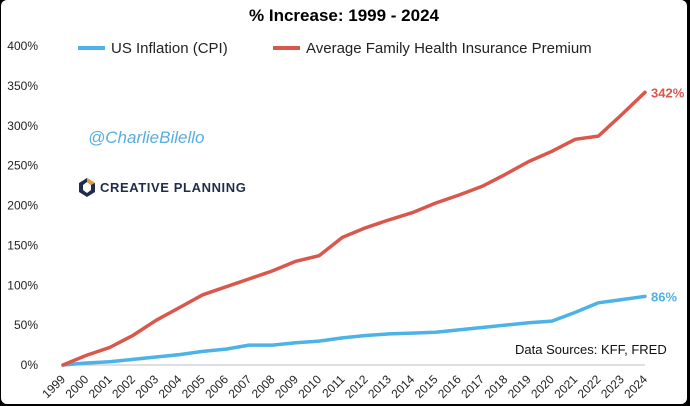  I want to click on x-tick-label: 2013, so click(379, 386).